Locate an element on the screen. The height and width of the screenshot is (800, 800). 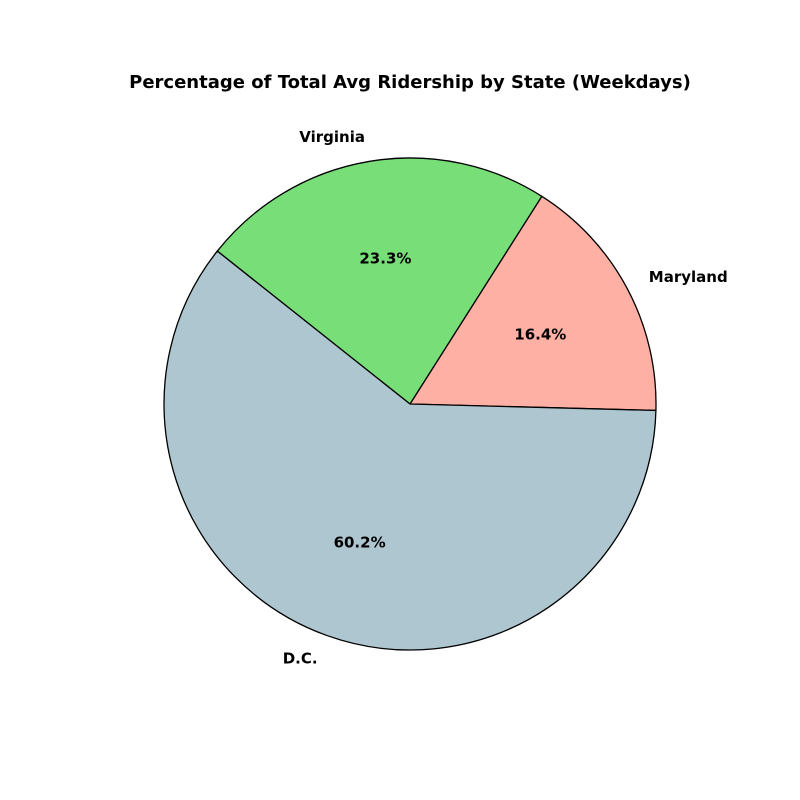
slice-percent-label: 16.4% is located at coordinates (540, 335).